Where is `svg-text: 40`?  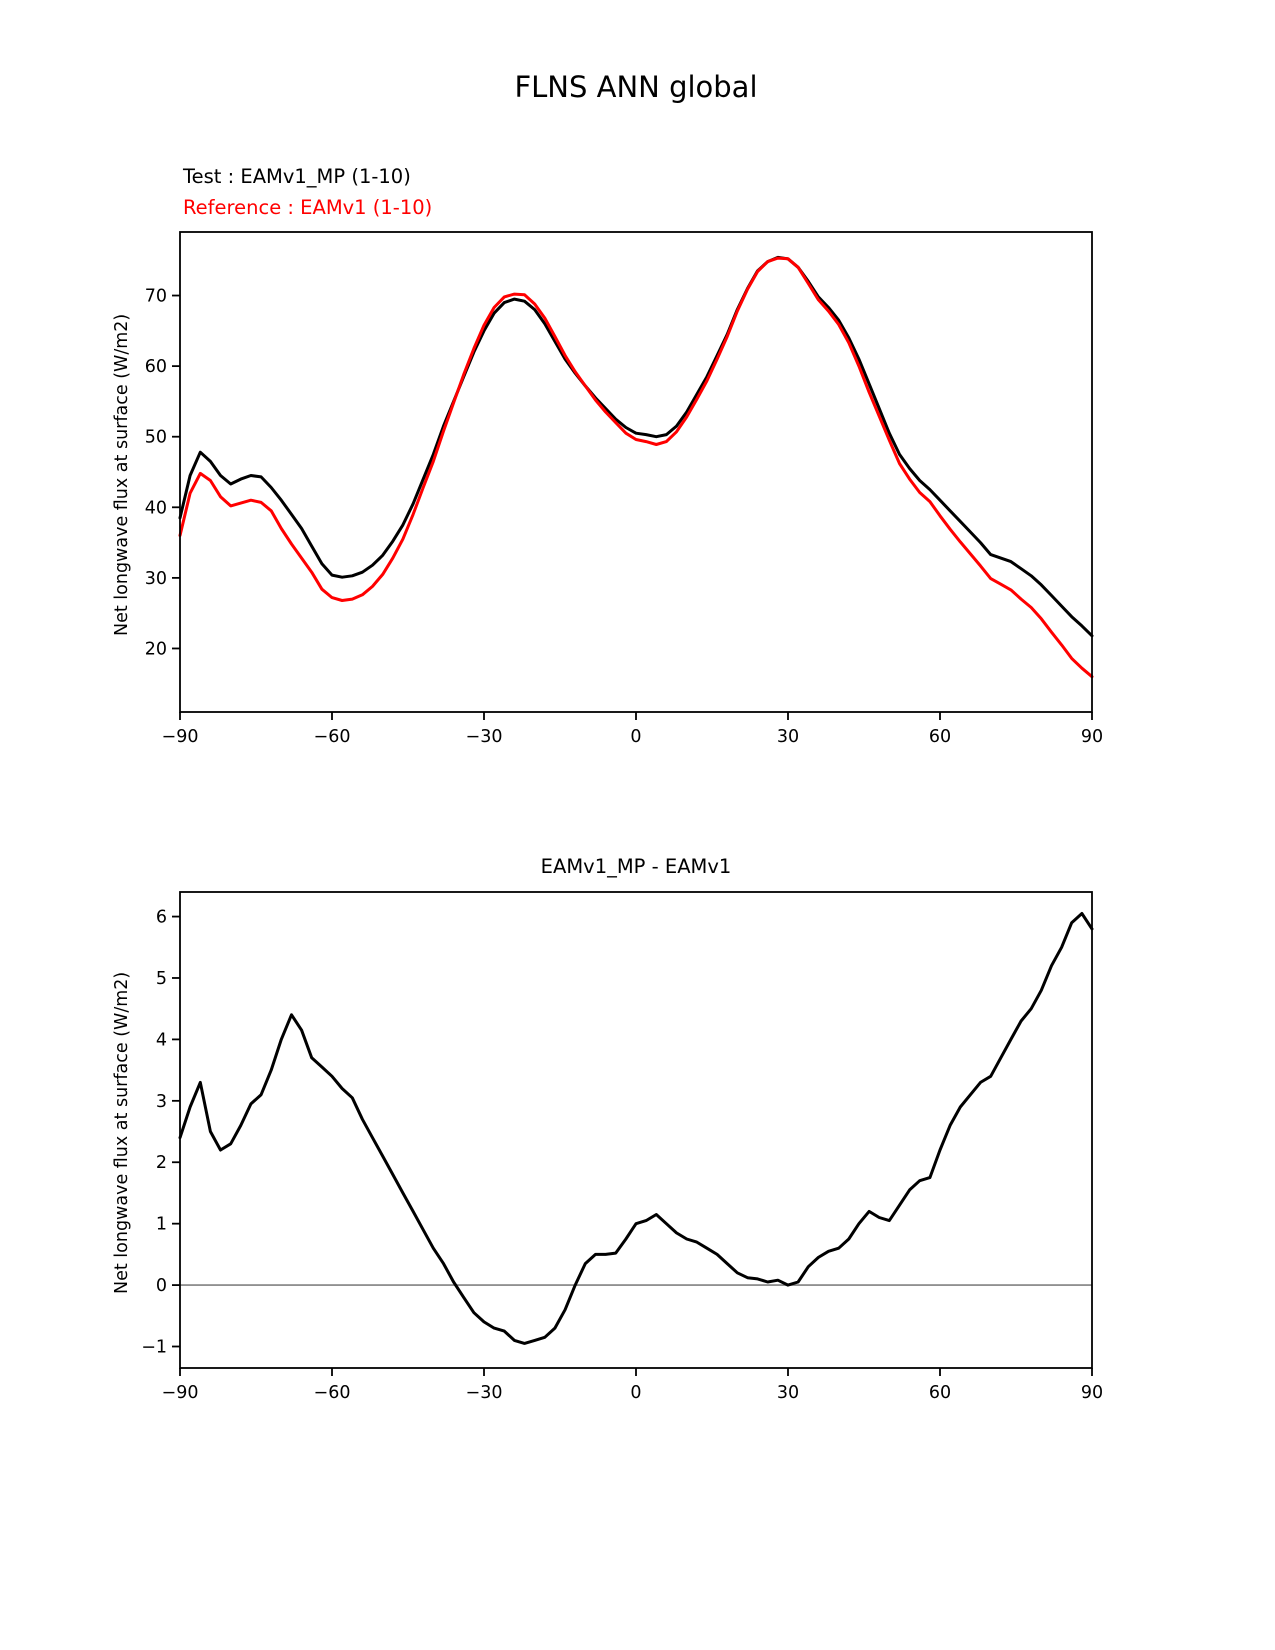
svg-text: 40 is located at coordinates (156, 508).